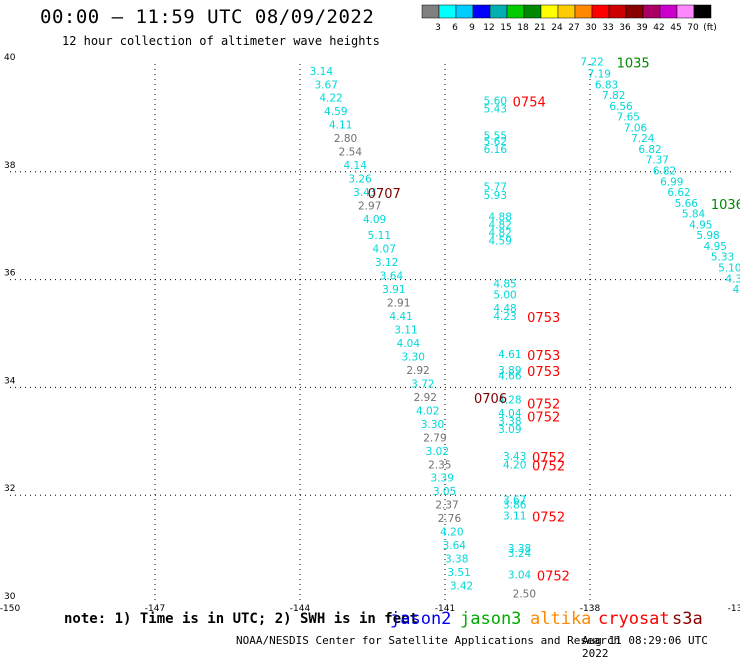 The height and width of the screenshot is (660, 740). I want to click on mission-altika: altika, so click(560, 619).